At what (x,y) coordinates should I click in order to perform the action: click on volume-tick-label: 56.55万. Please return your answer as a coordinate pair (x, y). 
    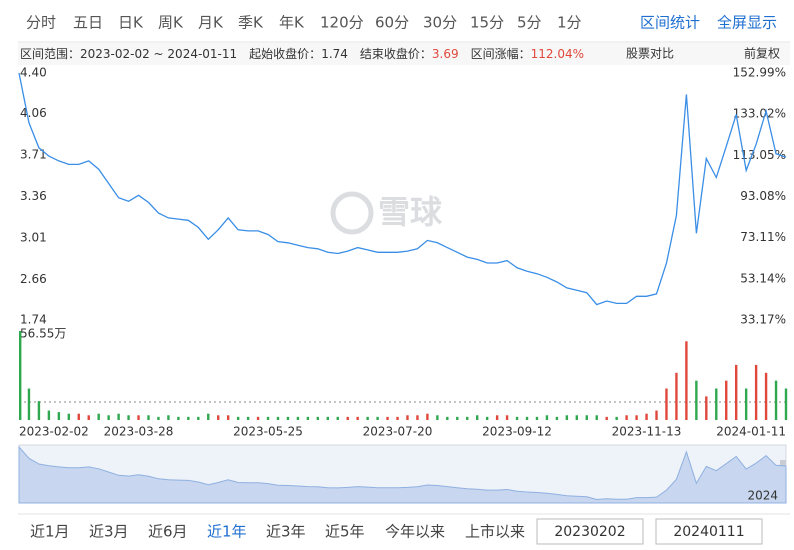
    Looking at the image, I should click on (43, 334).